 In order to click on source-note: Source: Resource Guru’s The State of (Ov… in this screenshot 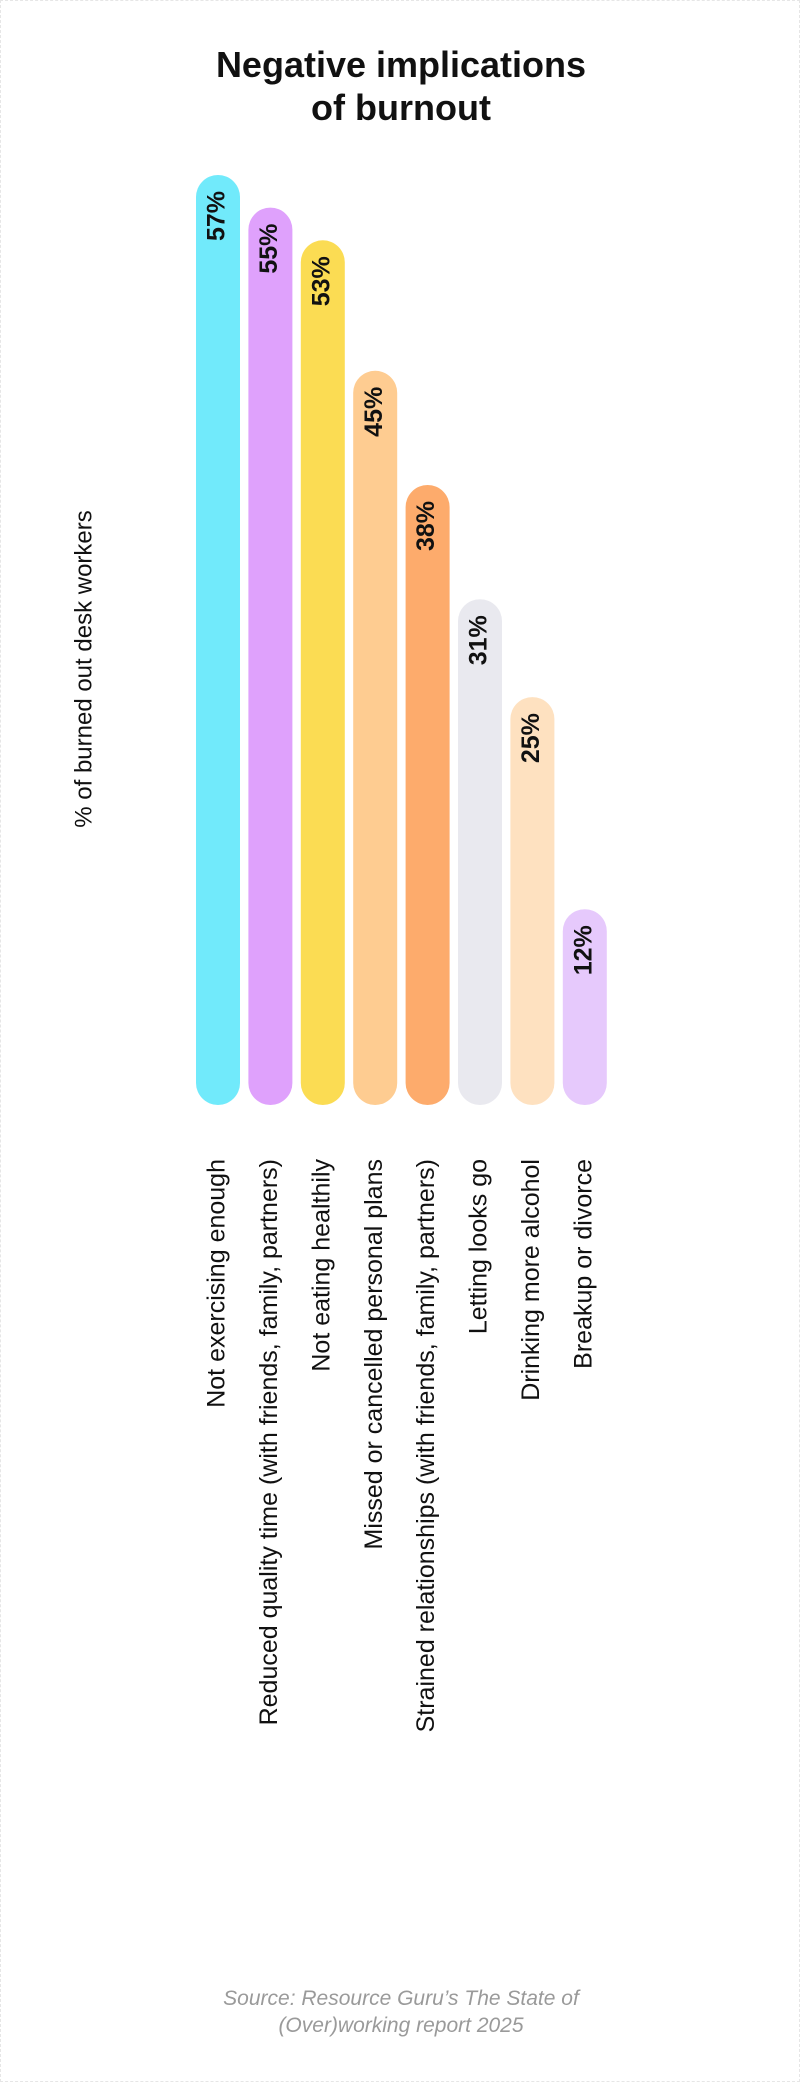, I will do `click(400, 2012)`.